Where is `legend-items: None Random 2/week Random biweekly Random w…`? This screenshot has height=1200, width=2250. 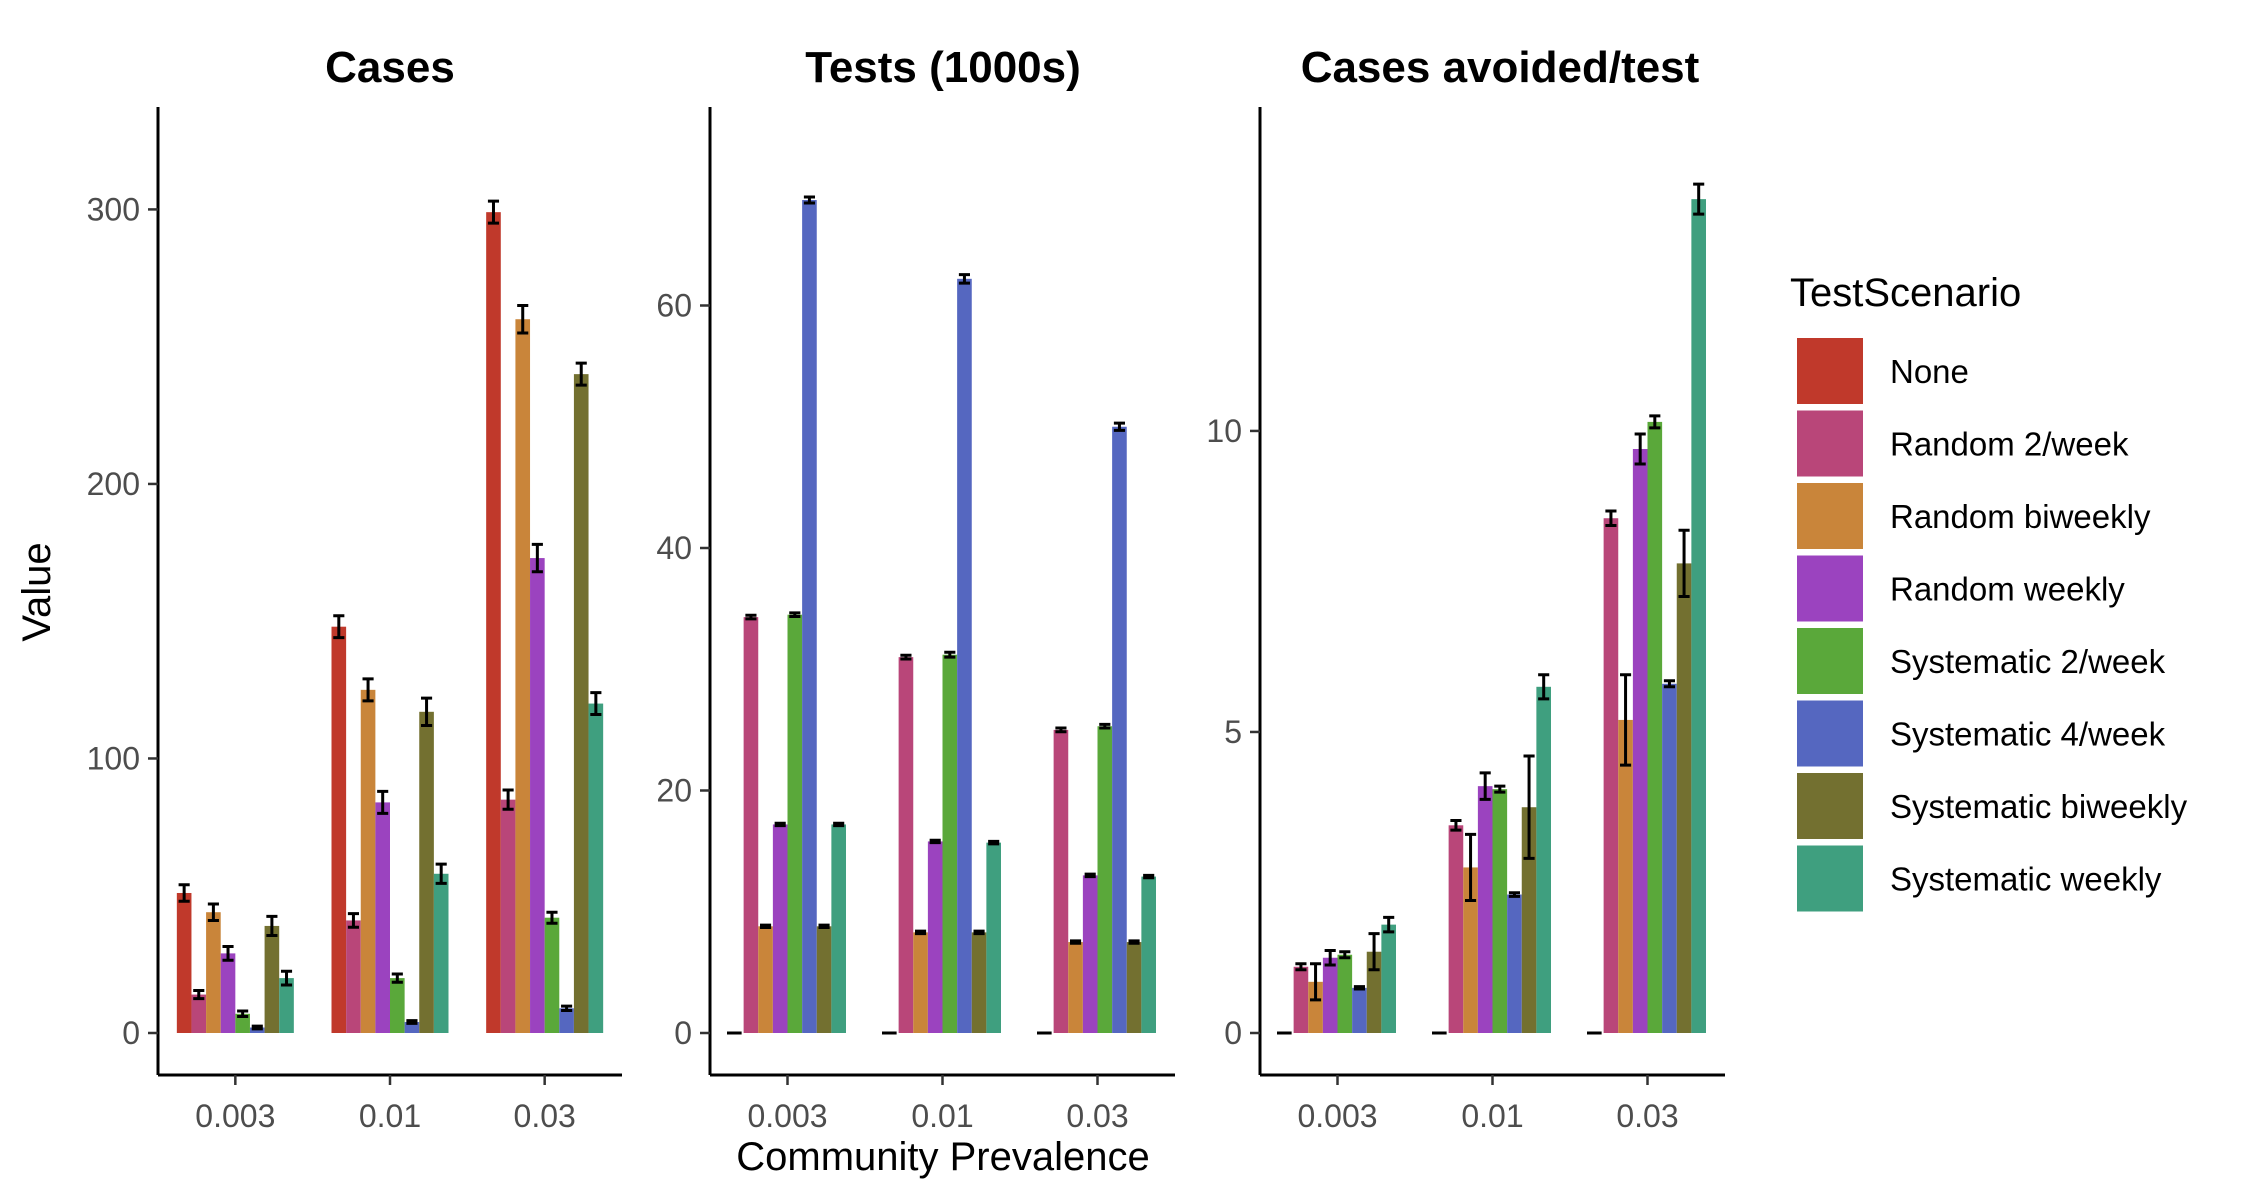 legend-items: None Random 2/week Random biweekly Random w… is located at coordinates (1992, 625).